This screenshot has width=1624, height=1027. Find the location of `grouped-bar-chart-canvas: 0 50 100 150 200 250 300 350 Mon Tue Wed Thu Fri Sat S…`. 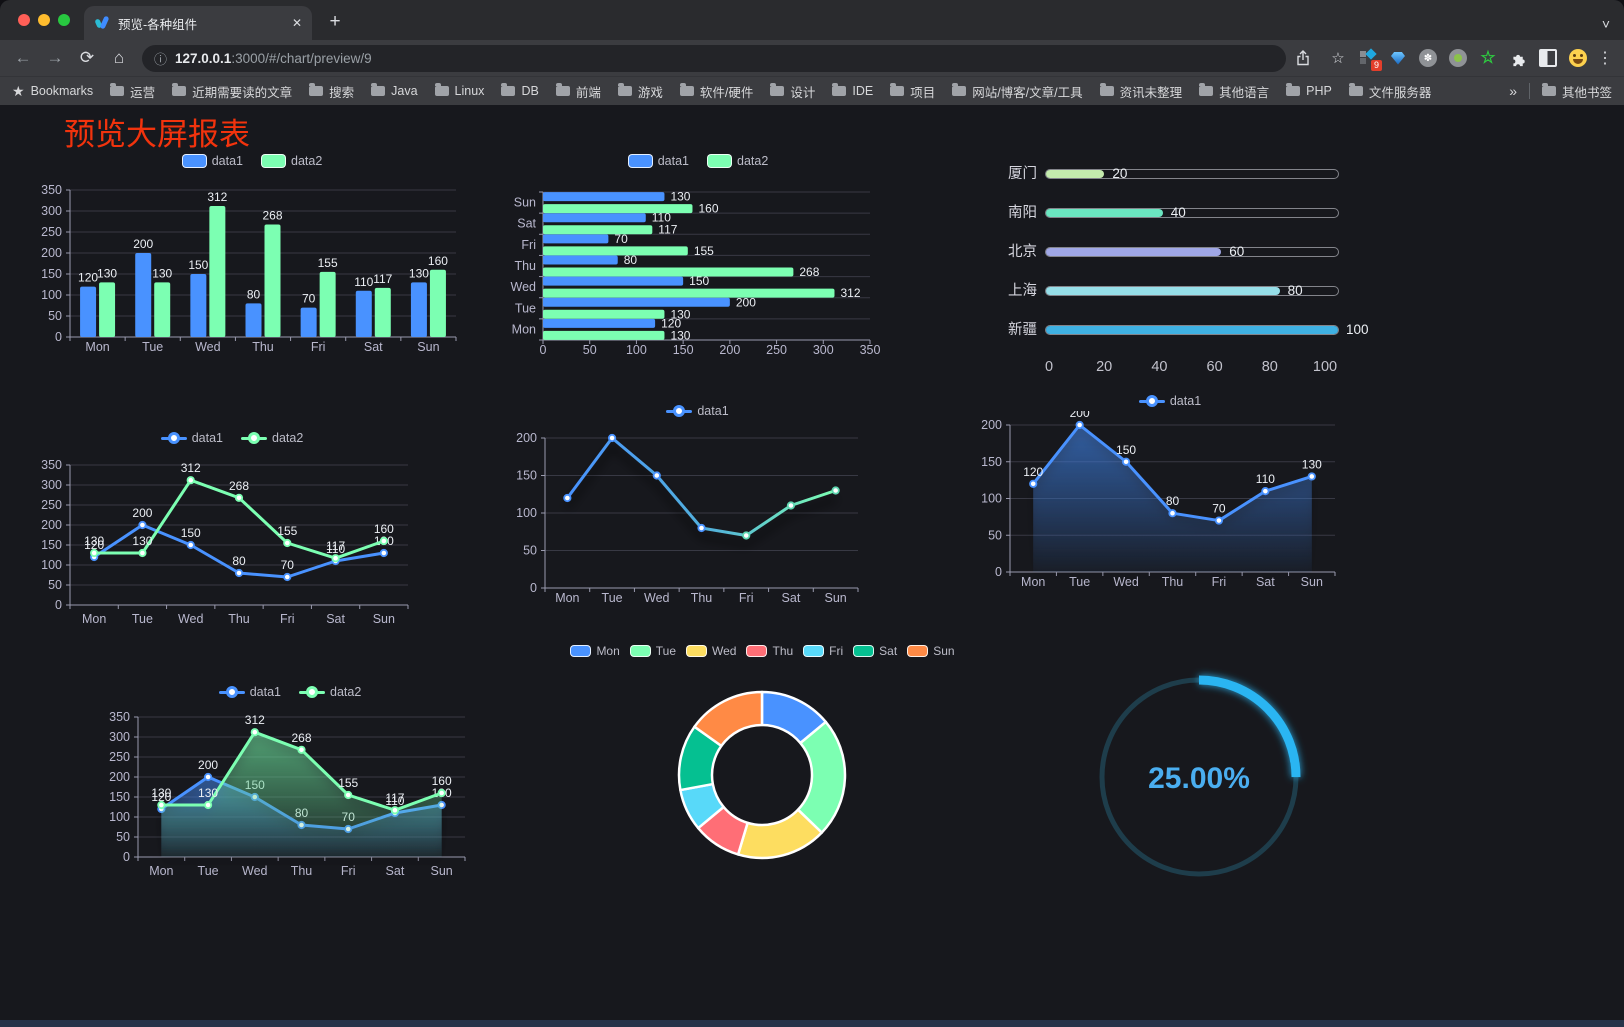

grouped-bar-chart-canvas: 0 50 100 150 200 250 300 350 Mon Tue Wed Thu Fri Sat S… is located at coordinates (252, 269).